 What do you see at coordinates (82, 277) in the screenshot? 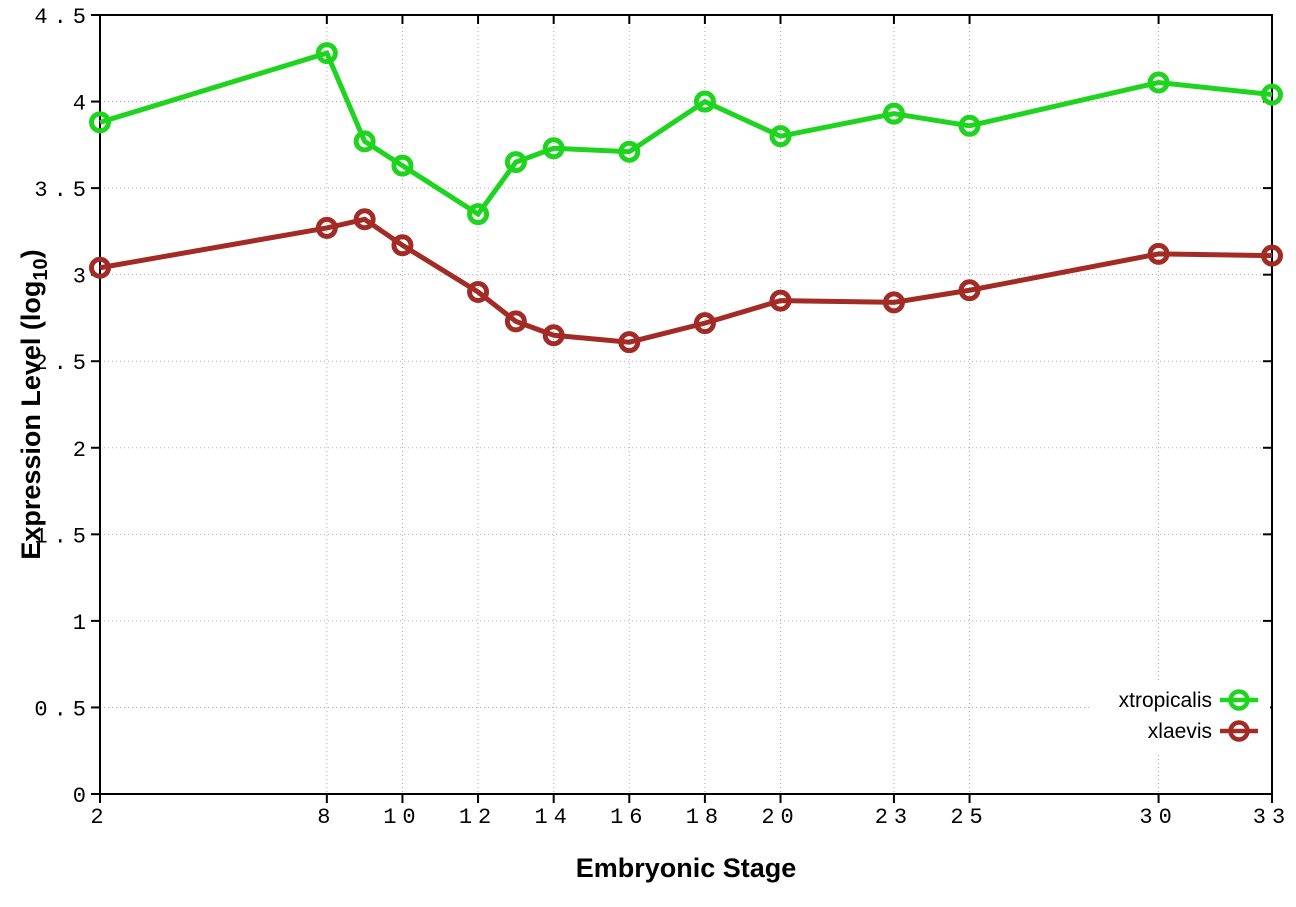
I see `y-tick-label: 3` at bounding box center [82, 277].